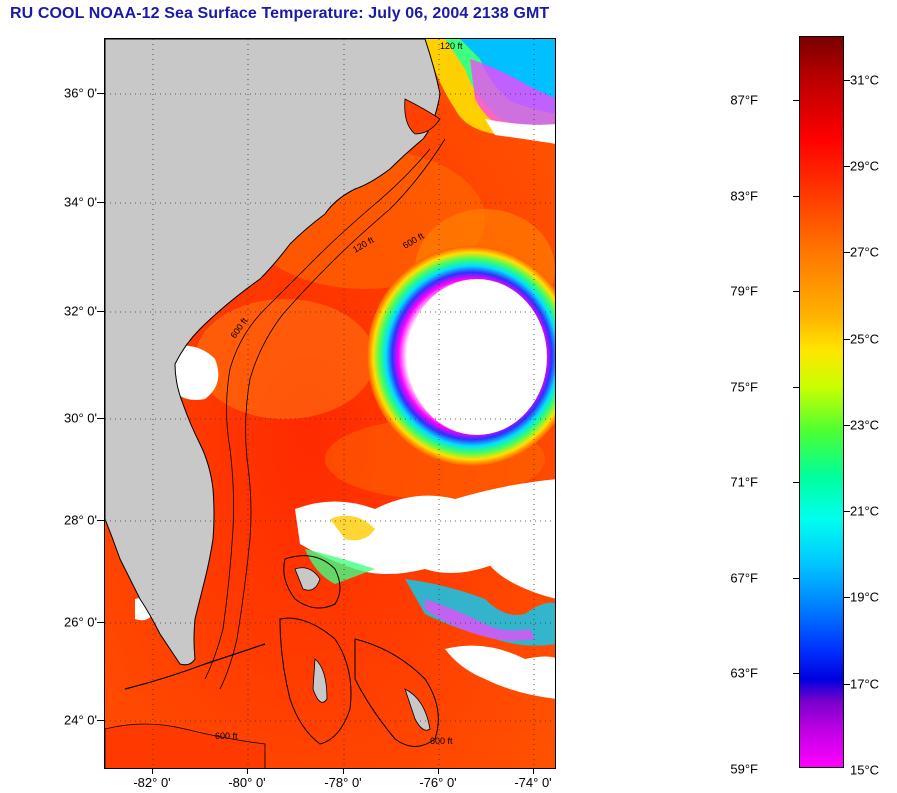 Image resolution: width=897 pixels, height=793 pixels. What do you see at coordinates (744, 673) in the screenshot?
I see `fahrenheit-label: 63°F` at bounding box center [744, 673].